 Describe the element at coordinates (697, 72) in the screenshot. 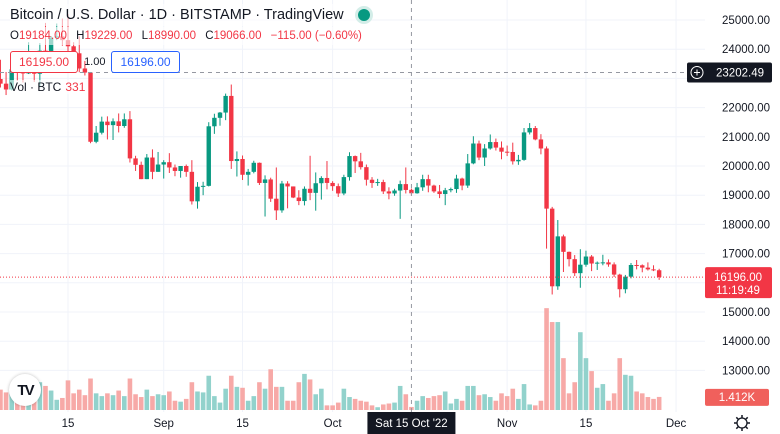

I see `add-alert-plus-icon` at that location.